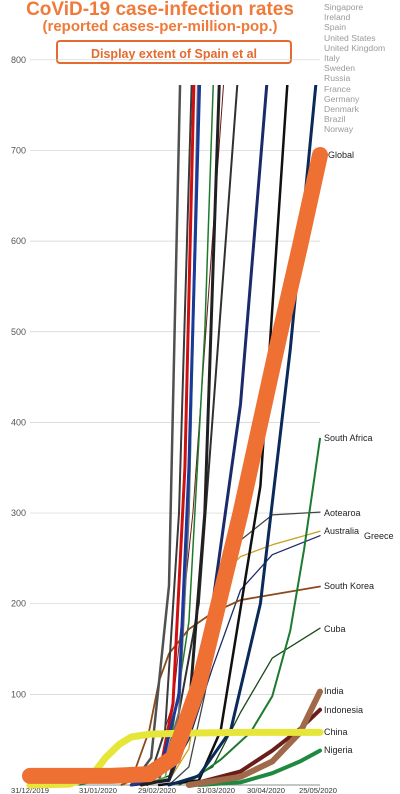 Image resolution: width=400 pixels, height=794 pixels. What do you see at coordinates (266, 790) in the screenshot?
I see `x-tick-label: 30/04/2020` at bounding box center [266, 790].